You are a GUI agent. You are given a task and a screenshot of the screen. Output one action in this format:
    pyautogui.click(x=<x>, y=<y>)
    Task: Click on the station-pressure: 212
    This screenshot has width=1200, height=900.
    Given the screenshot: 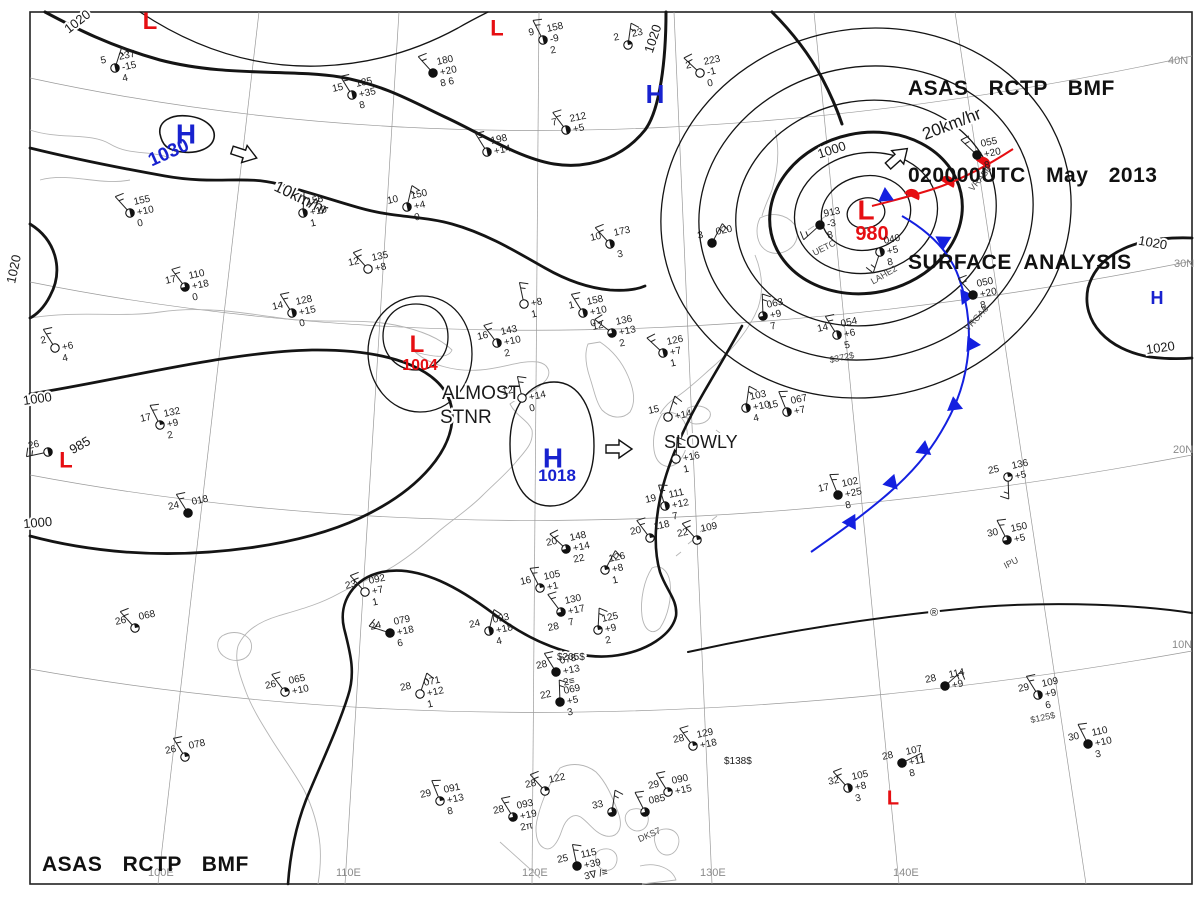 What is the action you would take?
    pyautogui.click(x=578, y=118)
    